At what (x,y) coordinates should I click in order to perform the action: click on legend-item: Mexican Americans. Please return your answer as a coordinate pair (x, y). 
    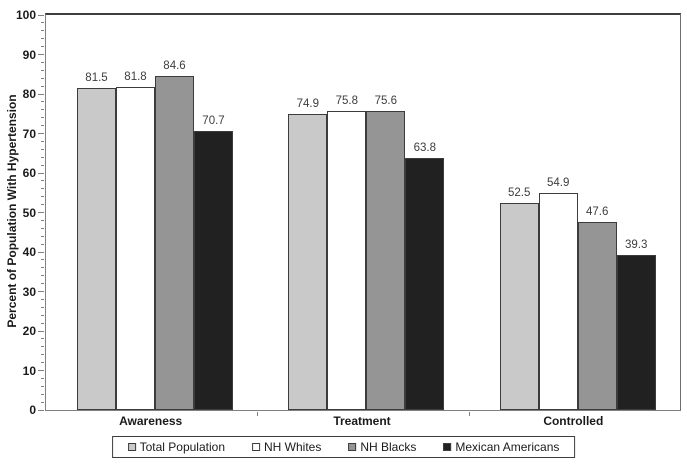
    Looking at the image, I should click on (501, 447).